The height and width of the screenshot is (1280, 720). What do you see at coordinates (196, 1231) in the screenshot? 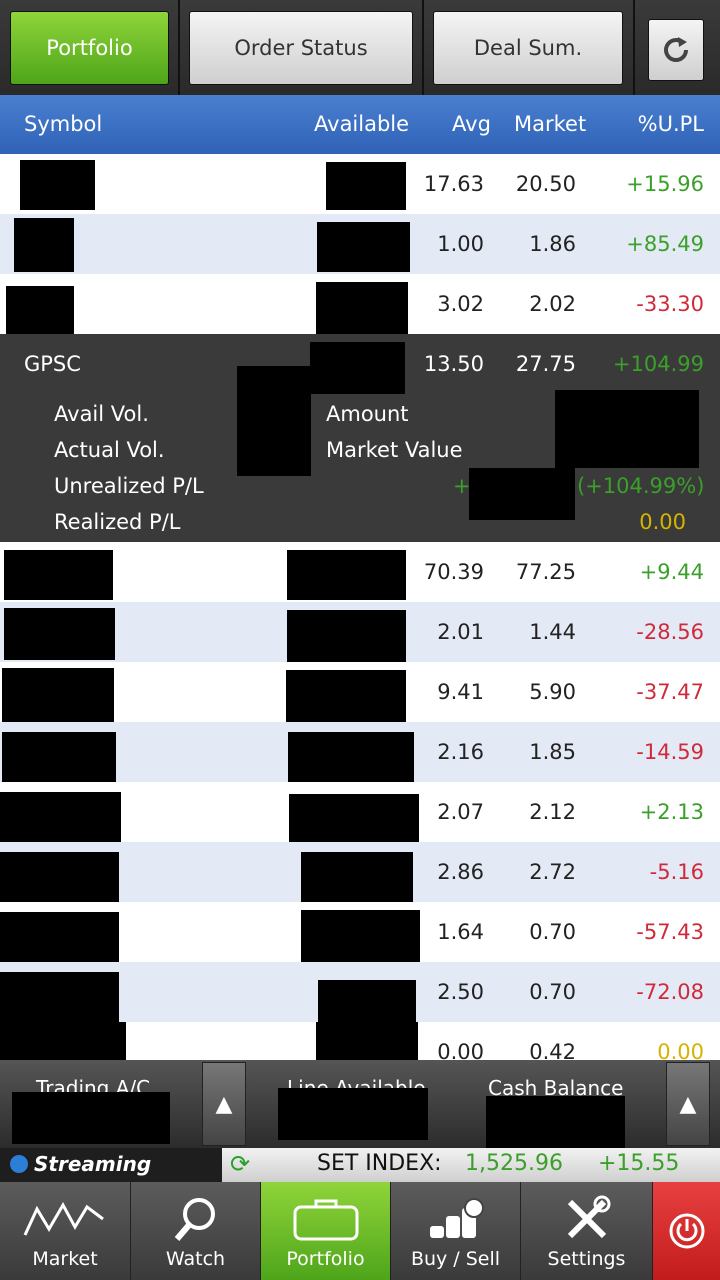
I see `nav-watch: Watch` at bounding box center [196, 1231].